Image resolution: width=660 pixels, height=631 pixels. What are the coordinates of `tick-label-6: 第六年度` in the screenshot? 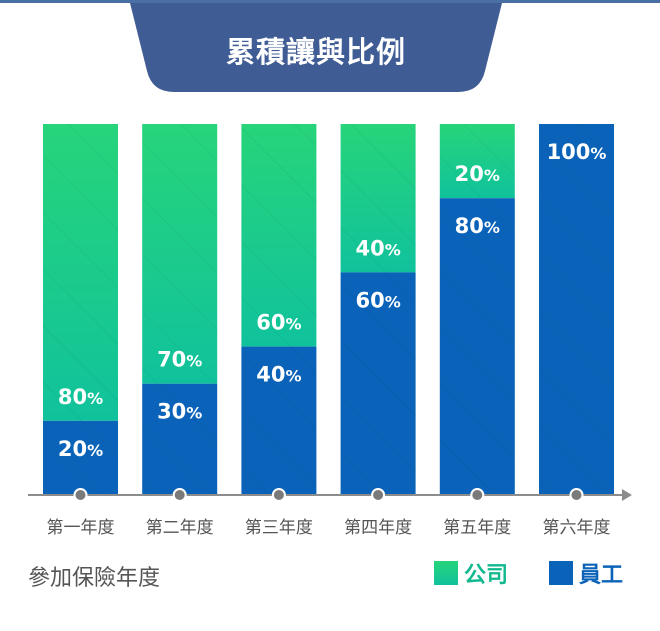 It's located at (577, 528).